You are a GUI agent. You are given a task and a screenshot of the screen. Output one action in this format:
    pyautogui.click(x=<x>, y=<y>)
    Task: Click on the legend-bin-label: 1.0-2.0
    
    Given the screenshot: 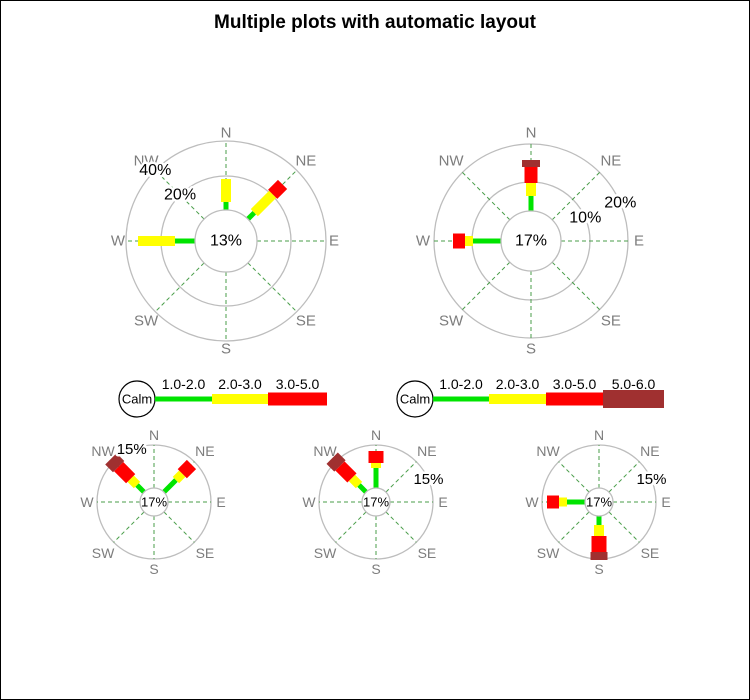 What is the action you would take?
    pyautogui.click(x=184, y=384)
    